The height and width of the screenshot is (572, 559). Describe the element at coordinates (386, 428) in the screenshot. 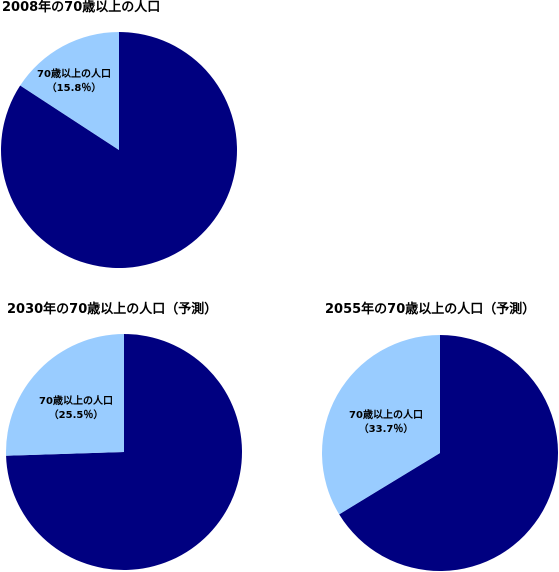

I see `slice-label-value: （33.7％）` at that location.